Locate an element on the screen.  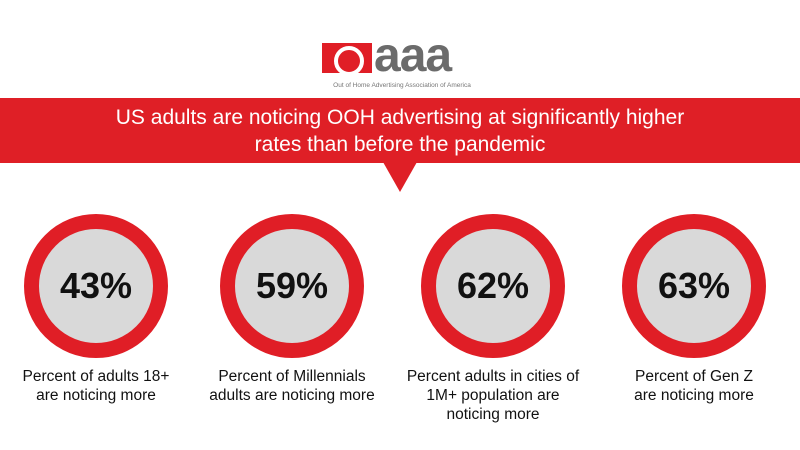
logo-o-icon is located at coordinates (349, 61).